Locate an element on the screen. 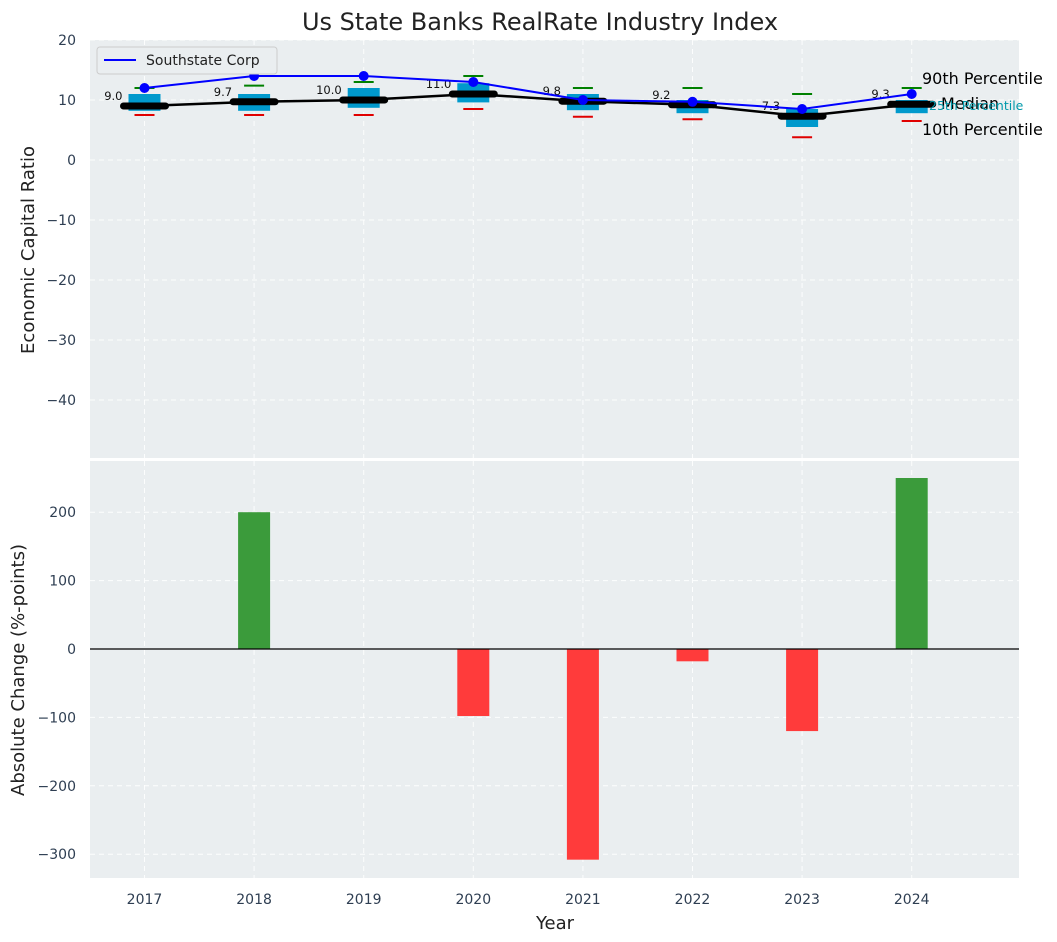 This screenshot has width=1057, height=942. x-tick-label-2018: 2018 is located at coordinates (254, 900).